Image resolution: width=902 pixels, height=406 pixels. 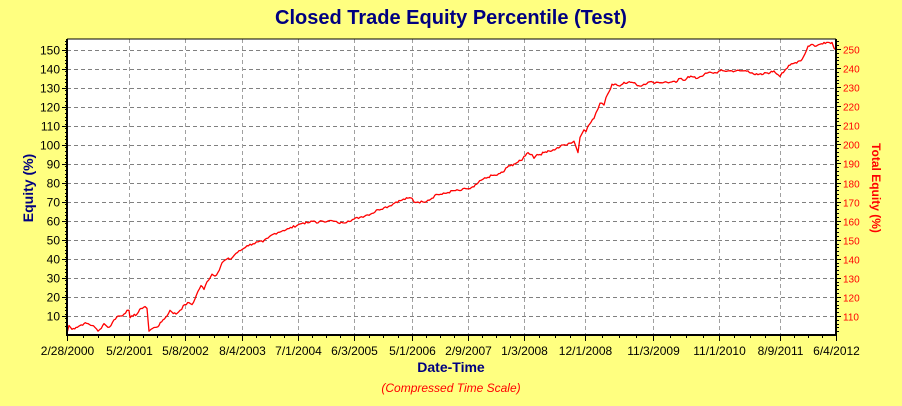 I want to click on y-right-tick-label: 200, so click(x=851, y=146).